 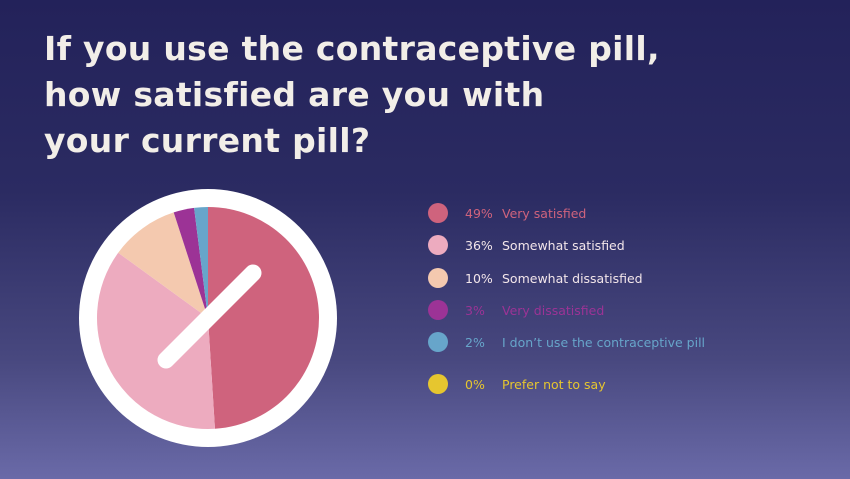 What do you see at coordinates (190, 262) in the screenshot?
I see `pie-slice-very-dissatisfied` at bounding box center [190, 262].